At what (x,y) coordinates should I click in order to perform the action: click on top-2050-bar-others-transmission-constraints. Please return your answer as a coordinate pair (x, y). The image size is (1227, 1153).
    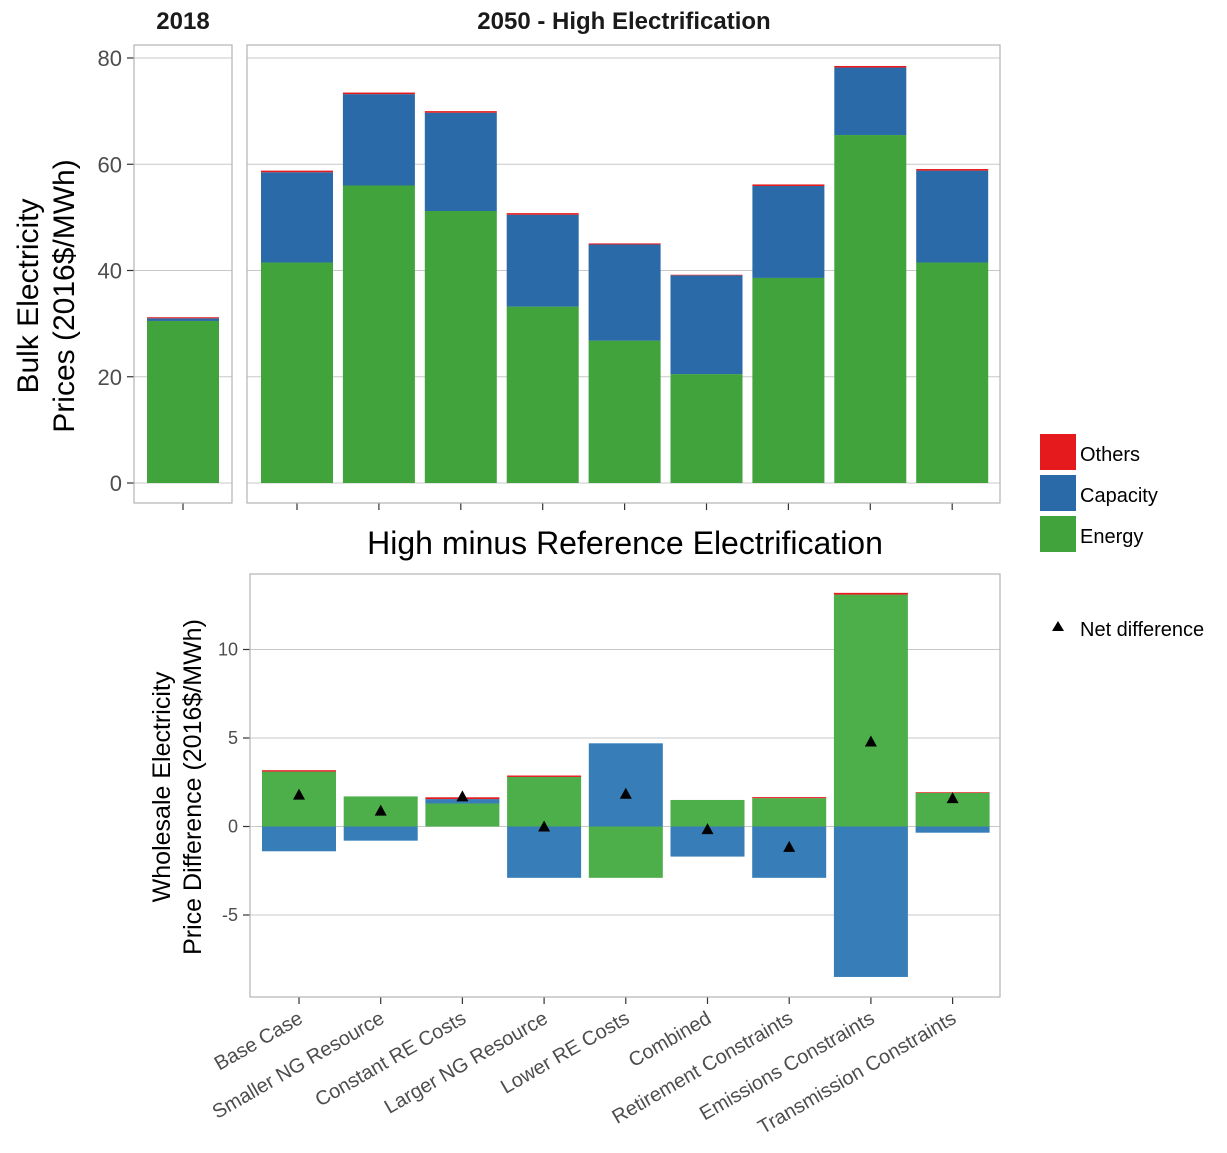
    Looking at the image, I should click on (952, 170).